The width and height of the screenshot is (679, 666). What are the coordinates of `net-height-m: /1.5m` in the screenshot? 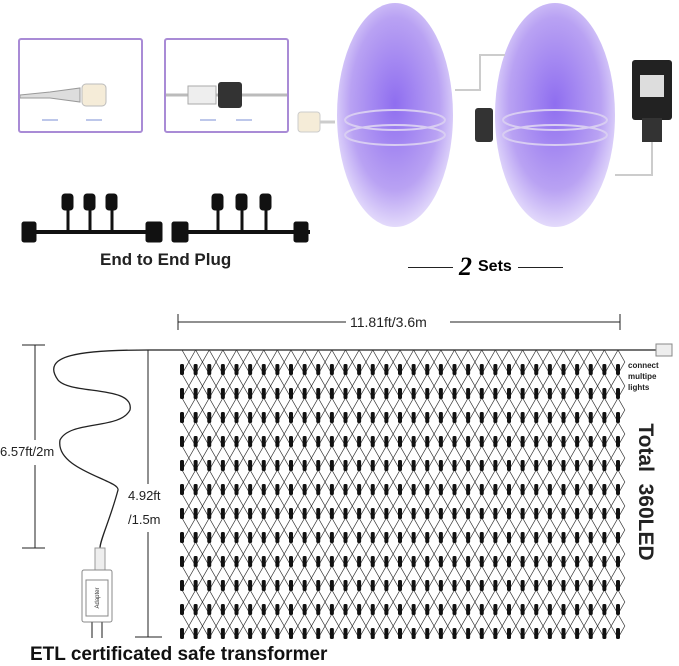 It's located at (144, 519).